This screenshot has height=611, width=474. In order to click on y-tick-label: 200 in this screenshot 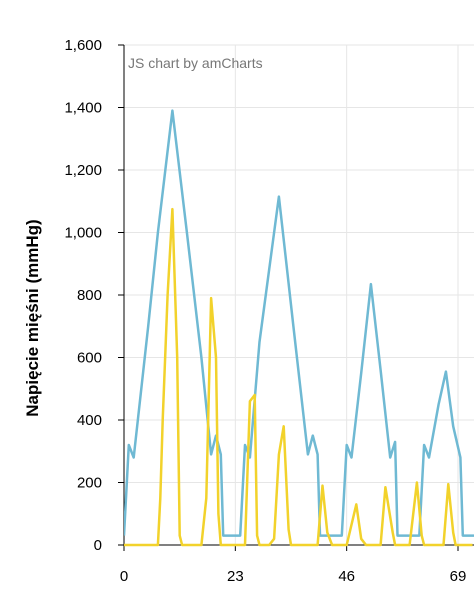, I will do `click(89, 483)`.